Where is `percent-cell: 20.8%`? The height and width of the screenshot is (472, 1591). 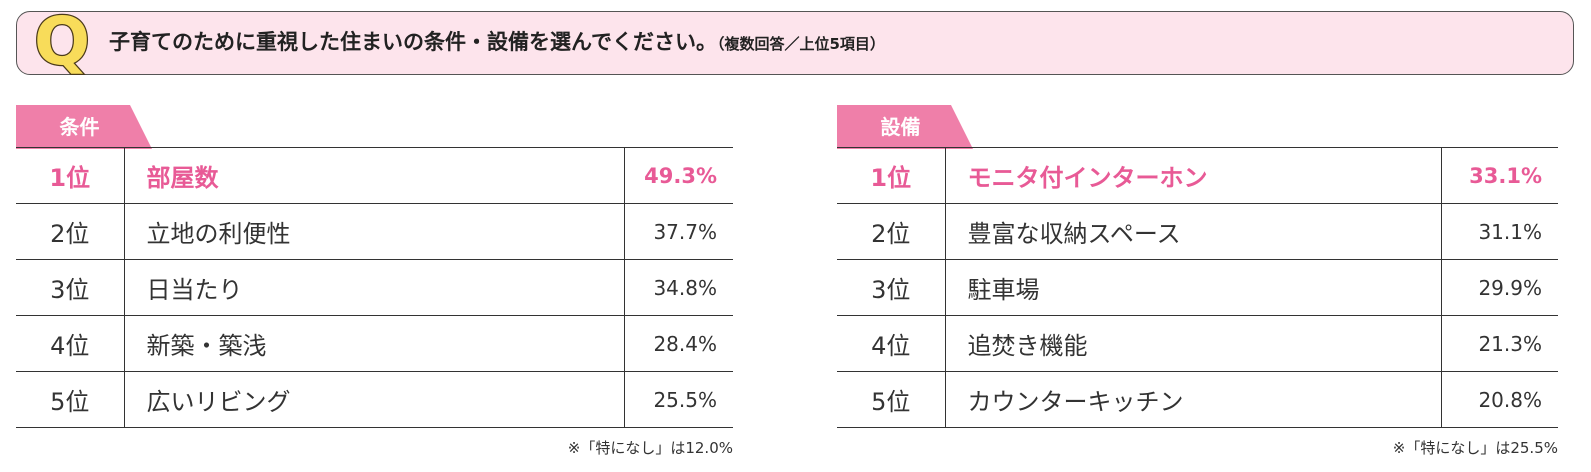
percent-cell: 20.8% is located at coordinates (1499, 399).